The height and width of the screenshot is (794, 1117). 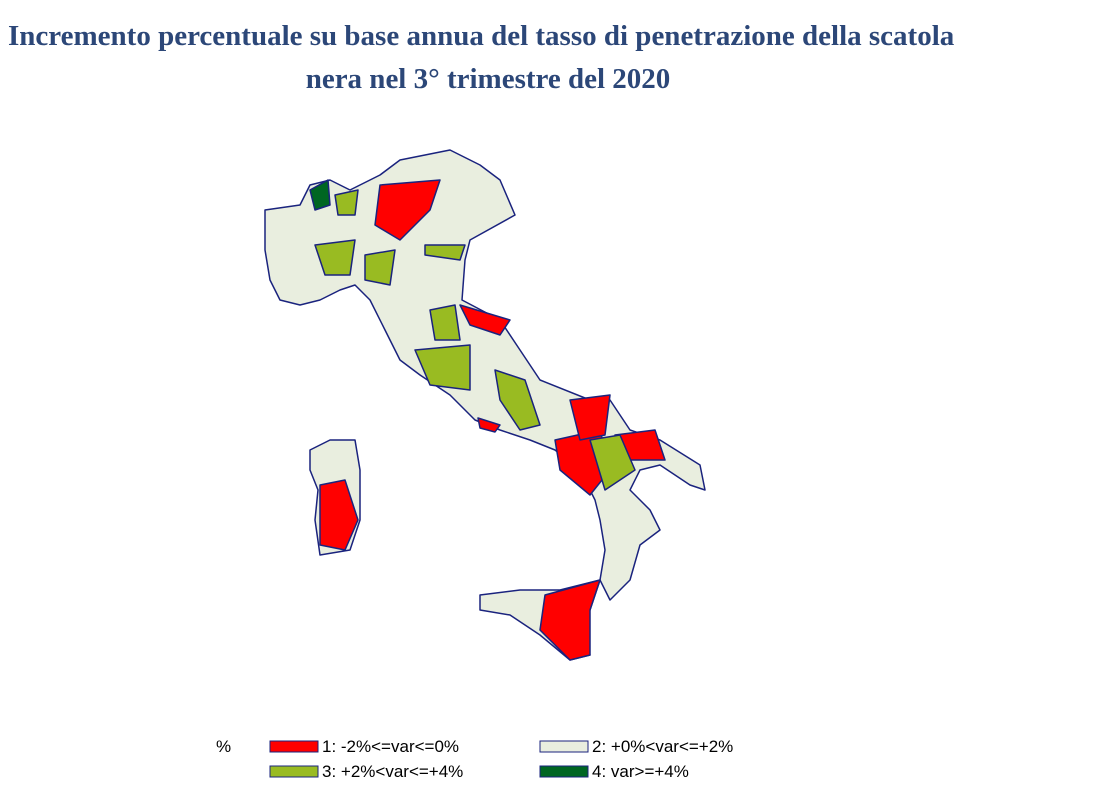 What do you see at coordinates (392, 771) in the screenshot?
I see `legend-label: 3: +2%<var<=+4%` at bounding box center [392, 771].